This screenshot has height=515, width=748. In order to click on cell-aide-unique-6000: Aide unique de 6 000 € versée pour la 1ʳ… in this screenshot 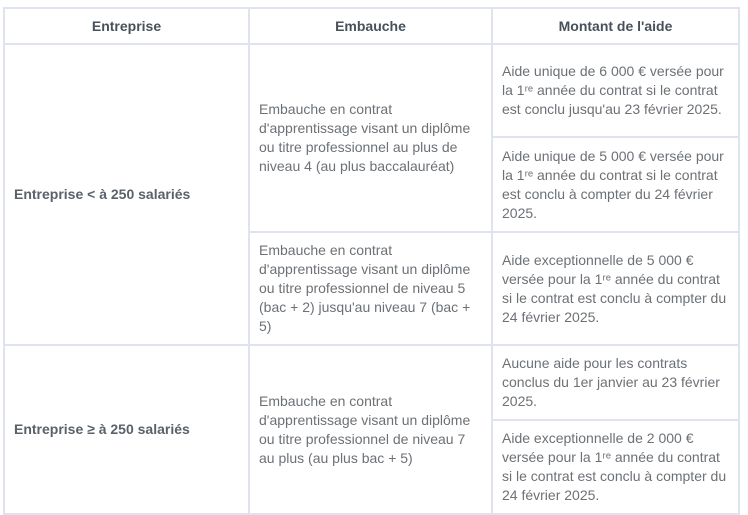, I will do `click(615, 90)`.